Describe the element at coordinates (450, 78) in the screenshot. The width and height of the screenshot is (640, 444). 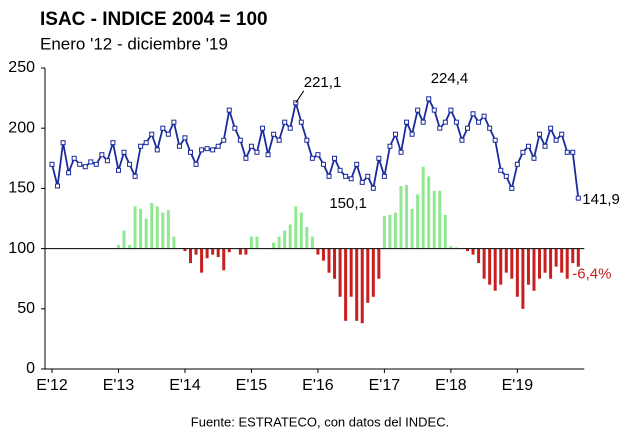
I see `data-label: 224,4` at that location.